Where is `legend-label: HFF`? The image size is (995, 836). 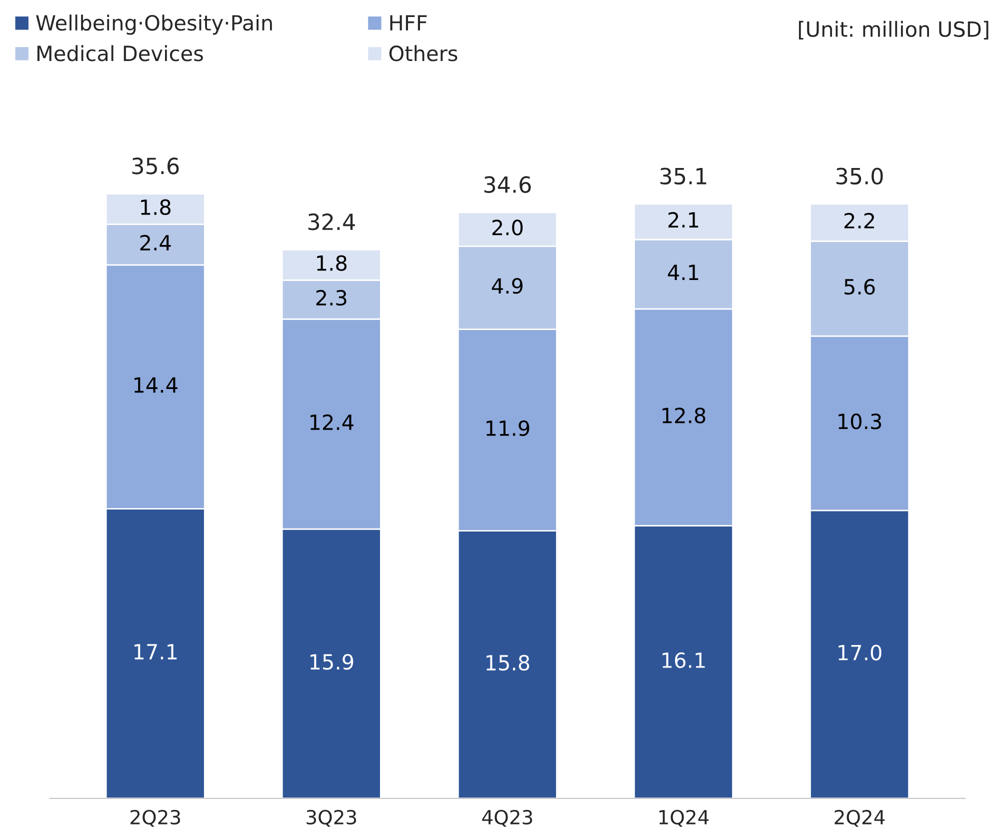 legend-label: HFF is located at coordinates (408, 22).